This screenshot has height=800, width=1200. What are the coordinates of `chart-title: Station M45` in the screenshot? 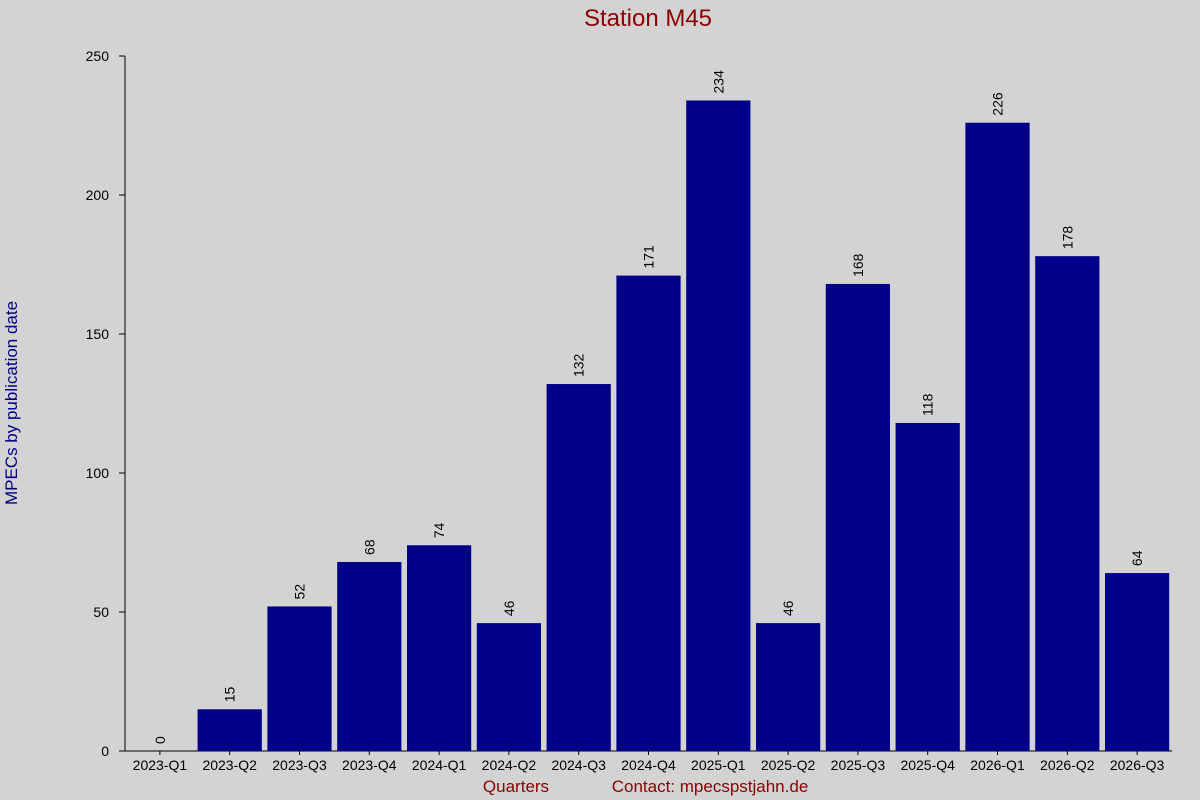 It's located at (648, 18).